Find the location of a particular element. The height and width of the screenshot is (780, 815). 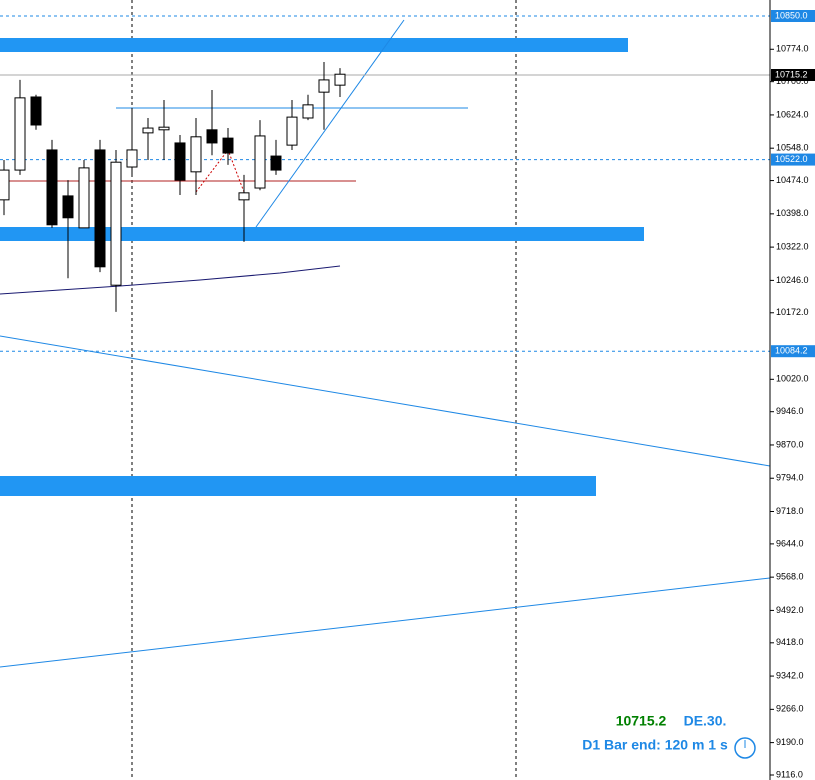

y-tick-label: 9342.0 is located at coordinates (790, 675).